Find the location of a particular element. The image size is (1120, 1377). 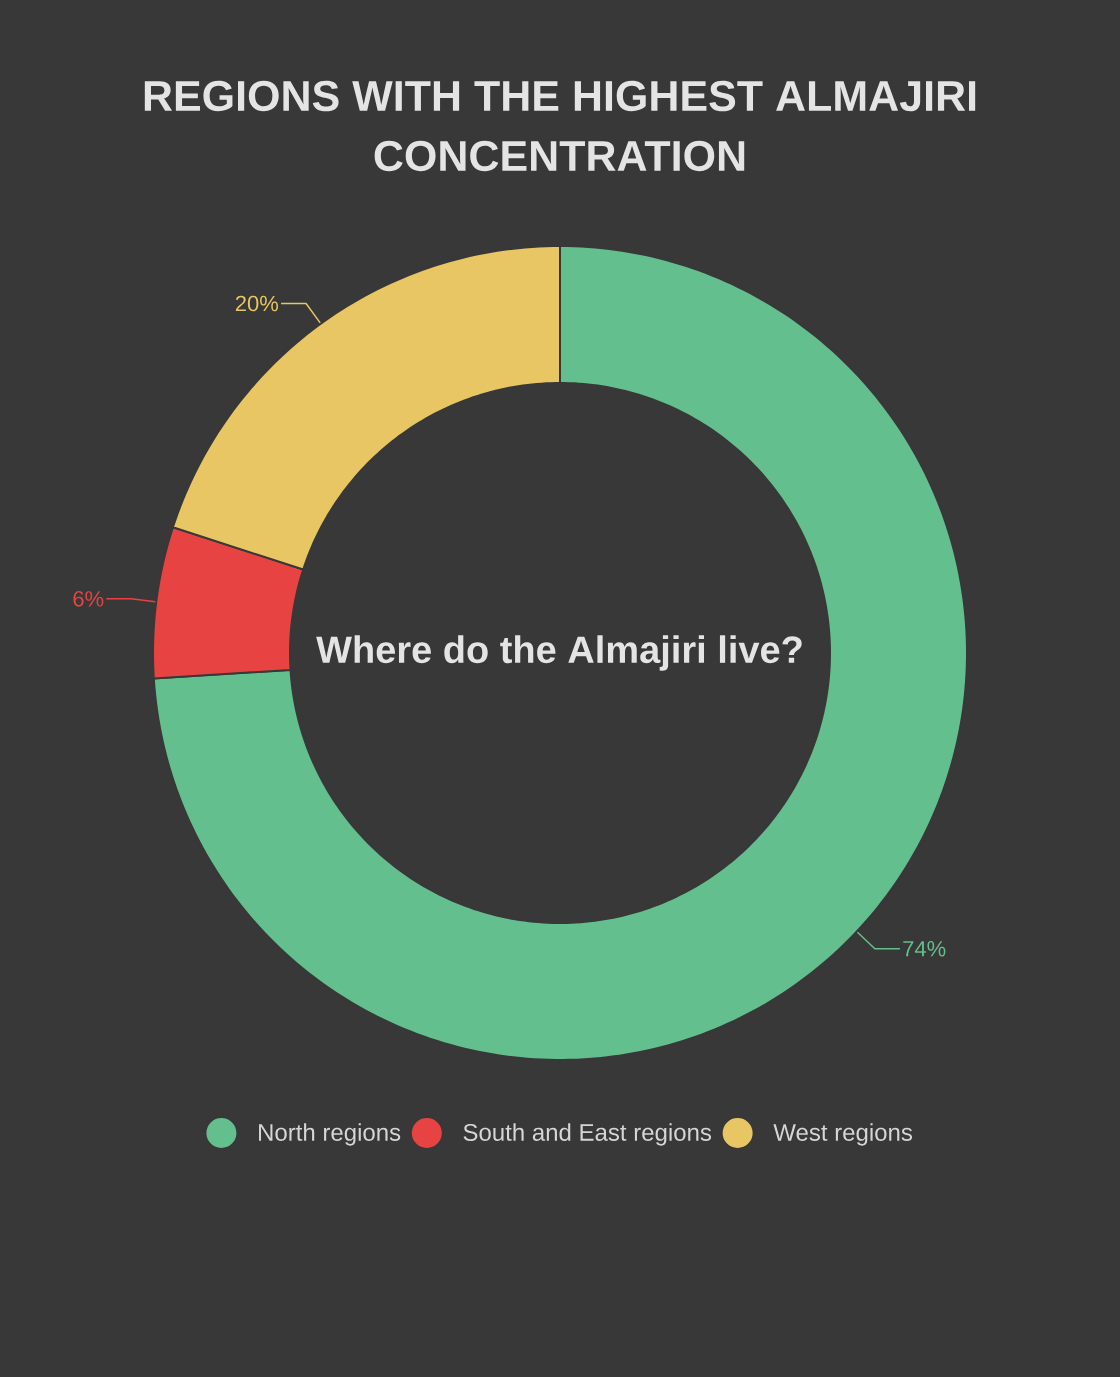

text: Where do the Almajiri live? is located at coordinates (559, 653).